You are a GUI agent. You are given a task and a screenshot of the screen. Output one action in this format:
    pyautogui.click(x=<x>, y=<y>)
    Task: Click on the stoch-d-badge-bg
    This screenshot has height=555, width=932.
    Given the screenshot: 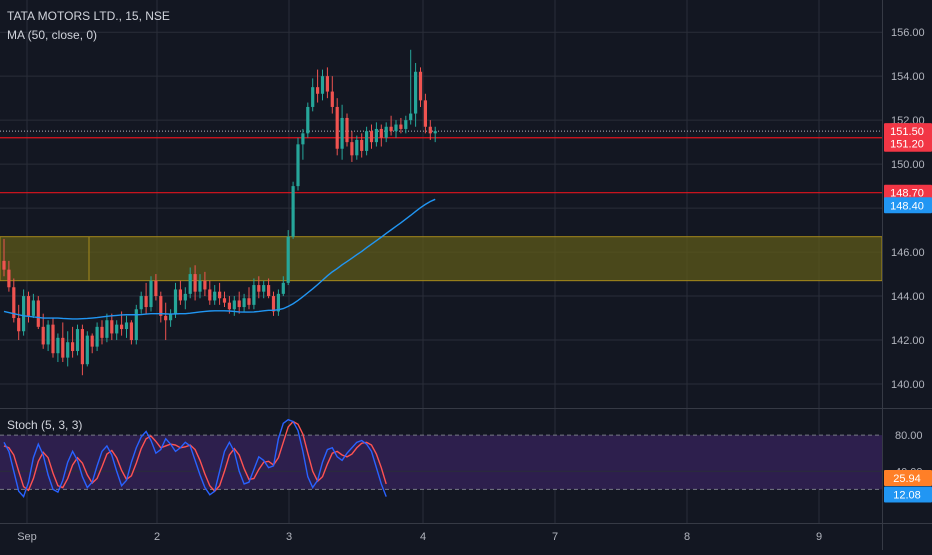 What is the action you would take?
    pyautogui.click(x=908, y=478)
    